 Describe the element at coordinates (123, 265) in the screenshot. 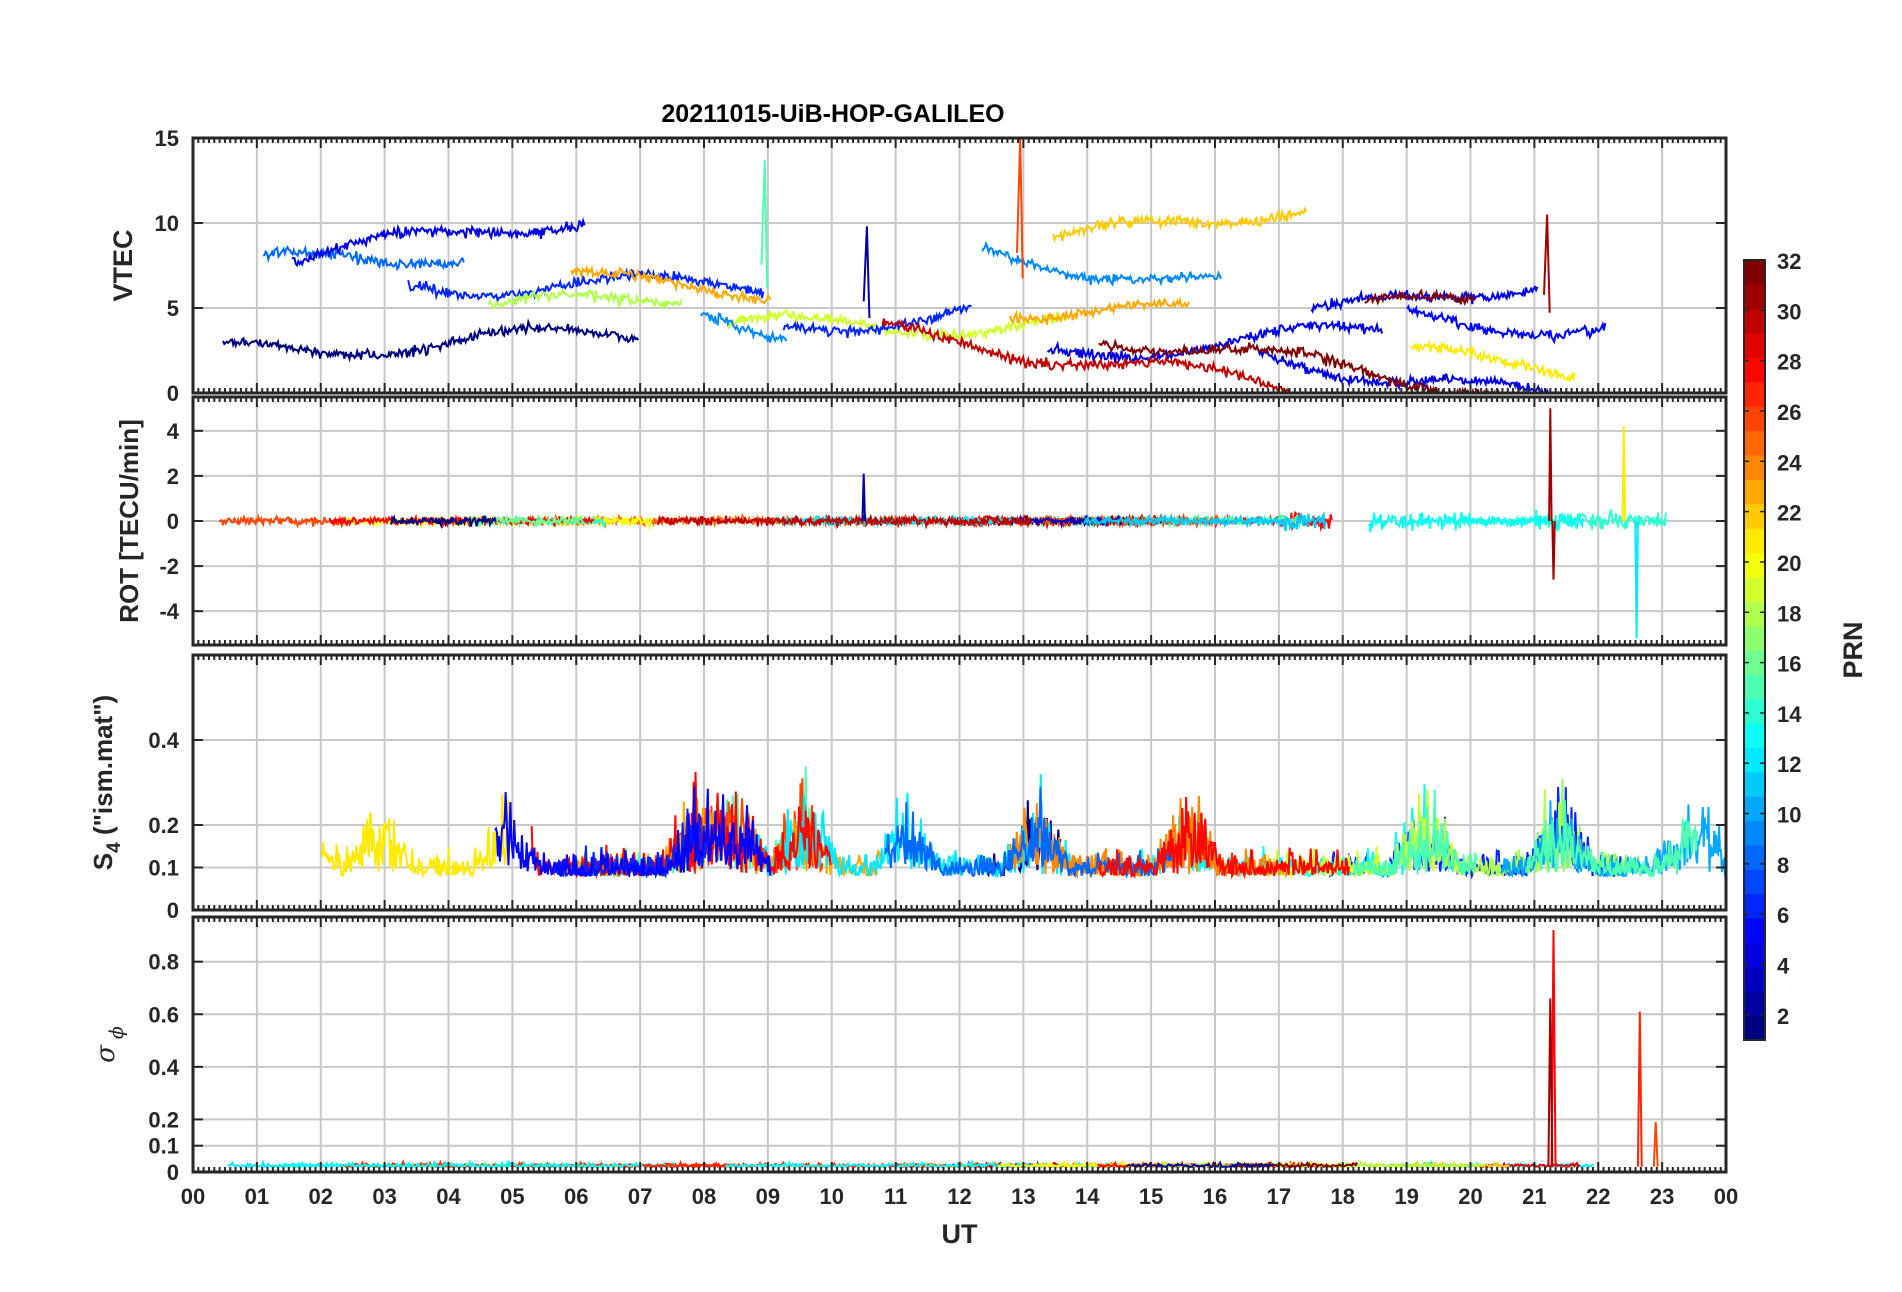

I see `y-axis-label: VTEC` at that location.